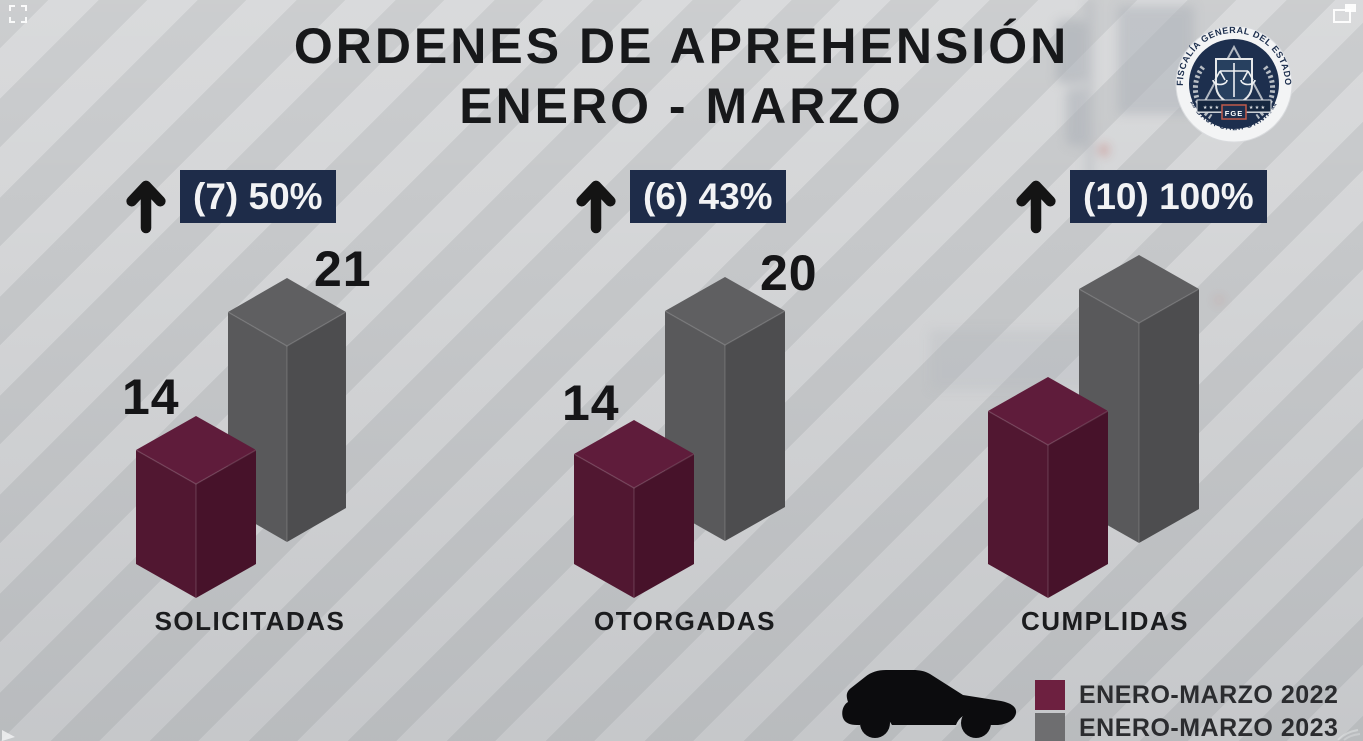  I want to click on category-label-otorgadas: OTORGADAS, so click(685, 621).